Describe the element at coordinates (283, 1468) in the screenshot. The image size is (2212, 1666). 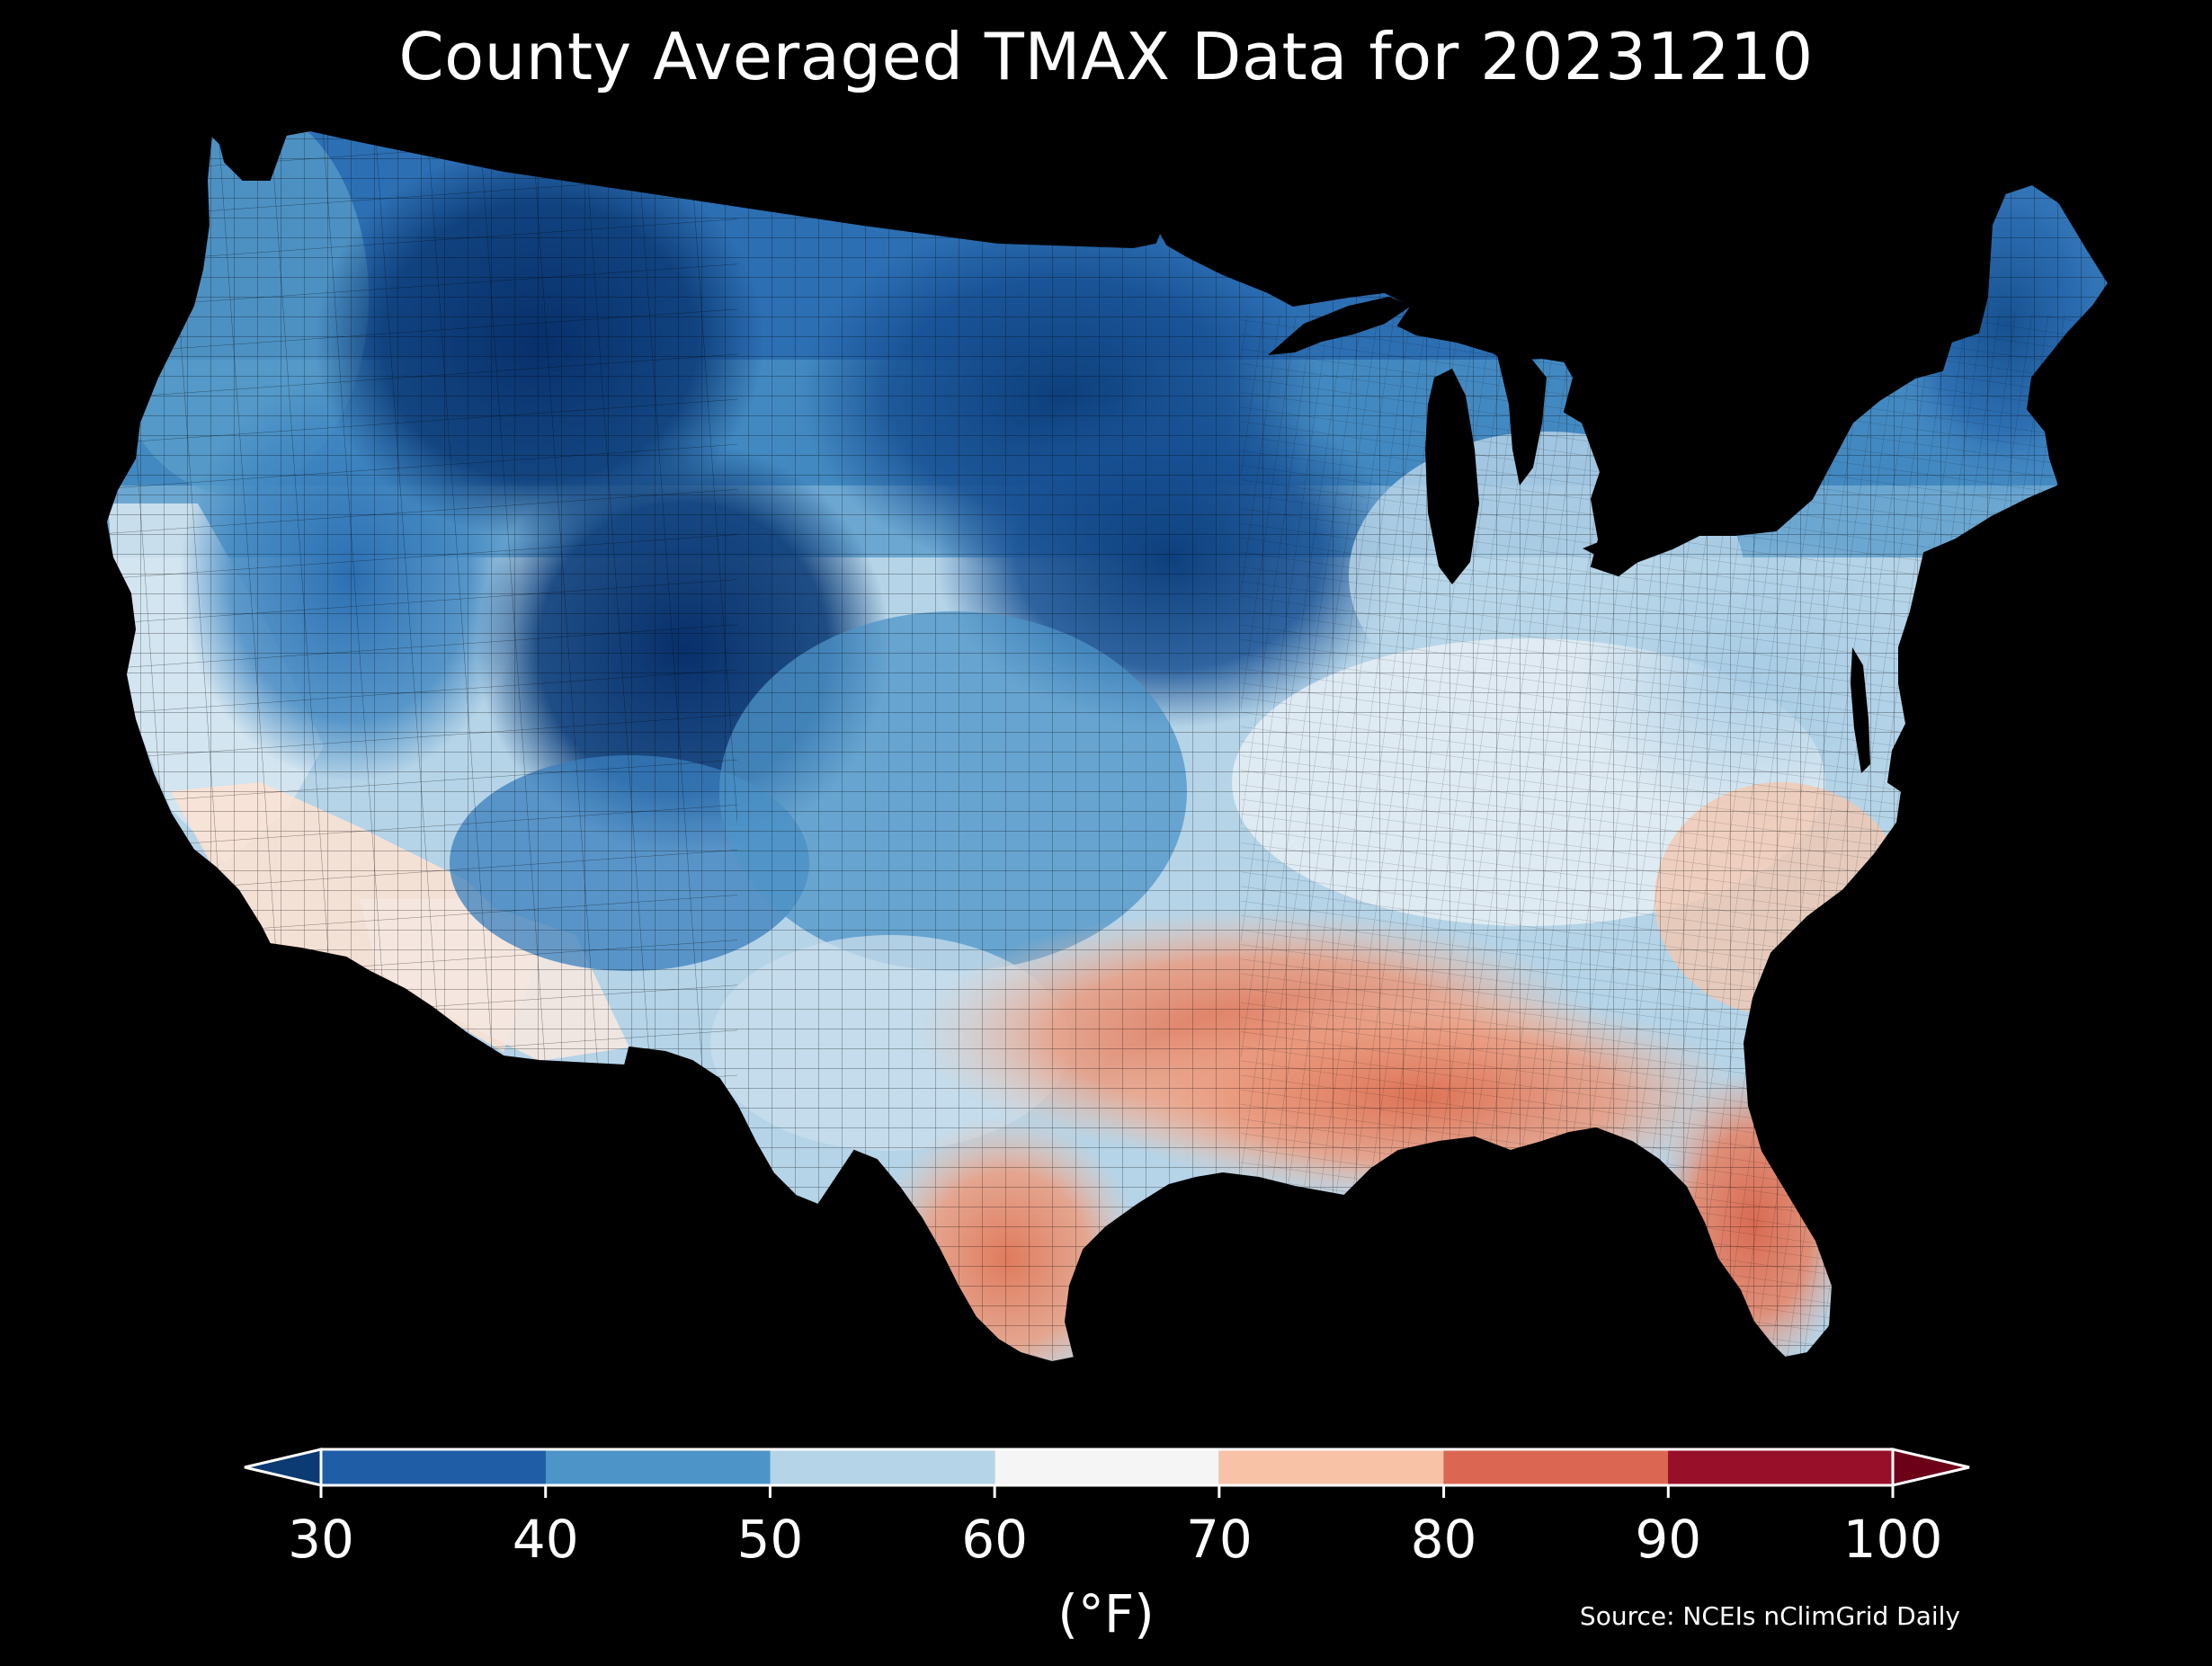
I see `colorbar-under-triangle` at that location.